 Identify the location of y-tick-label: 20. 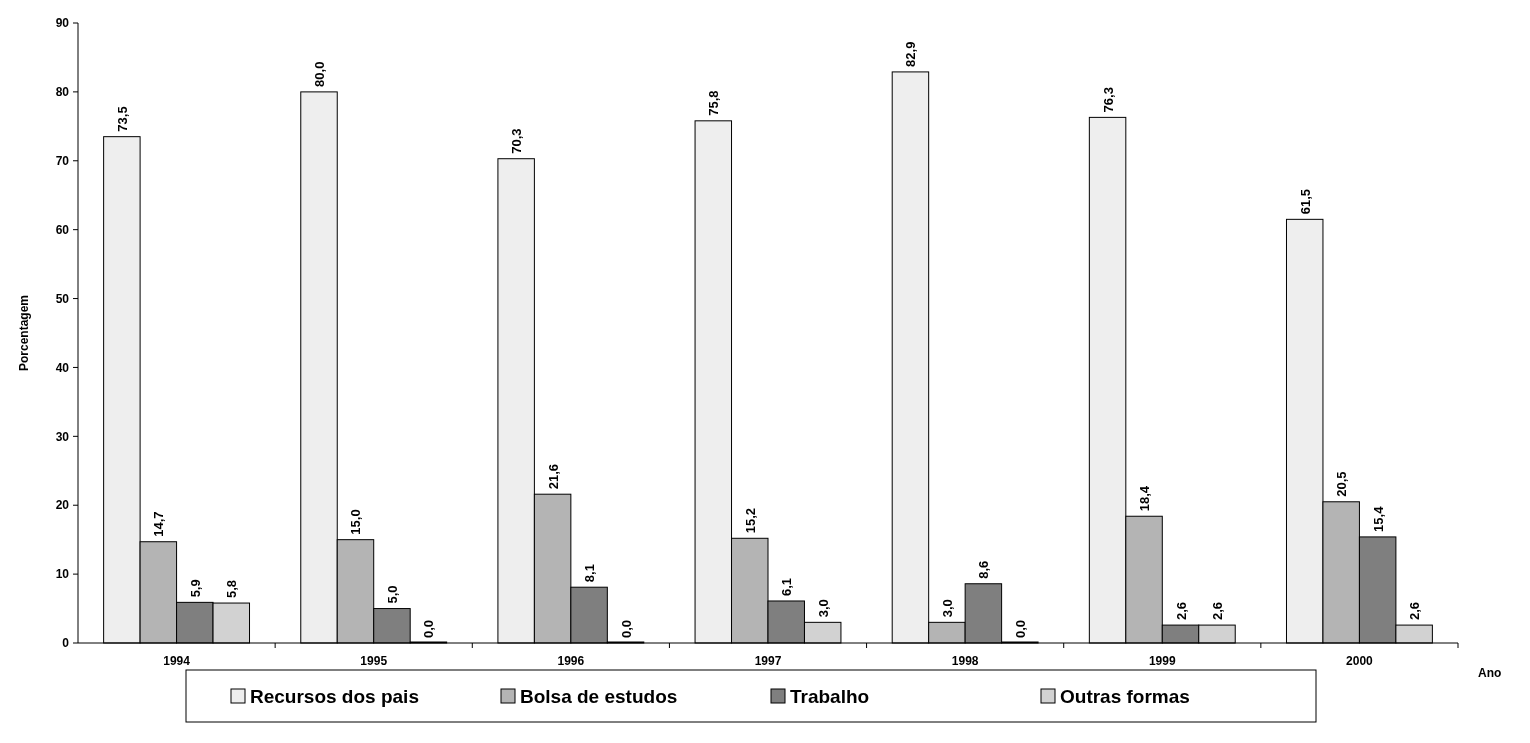
(62, 505).